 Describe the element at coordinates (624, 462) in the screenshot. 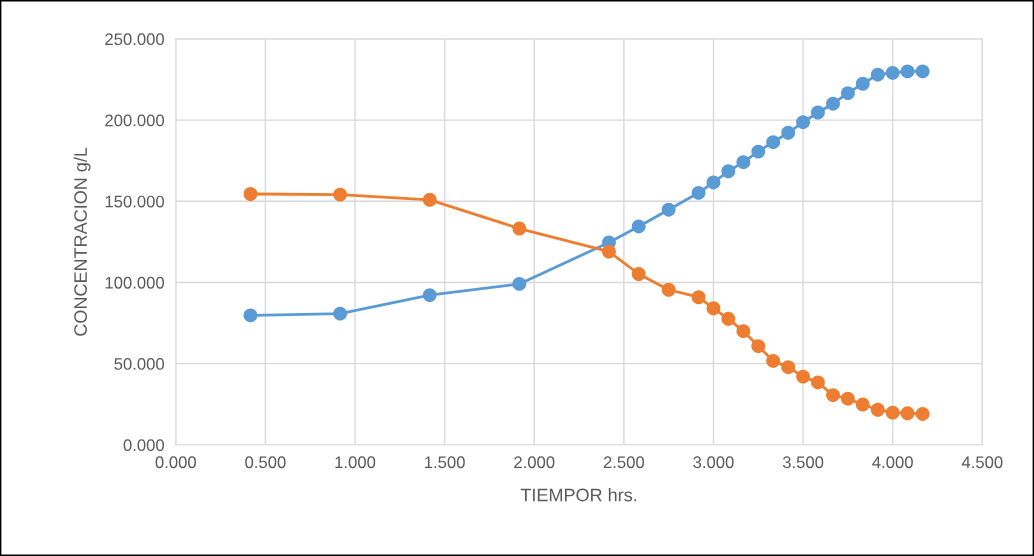

I see `x-tick-label: 2.500` at that location.